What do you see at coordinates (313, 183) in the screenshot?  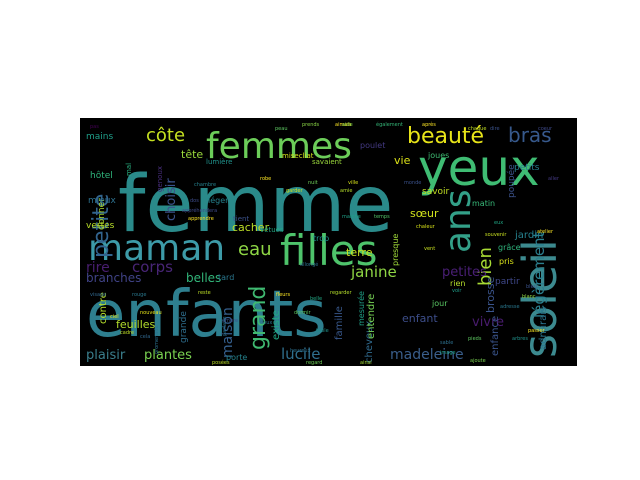 I see `word-83: nuit` at bounding box center [313, 183].